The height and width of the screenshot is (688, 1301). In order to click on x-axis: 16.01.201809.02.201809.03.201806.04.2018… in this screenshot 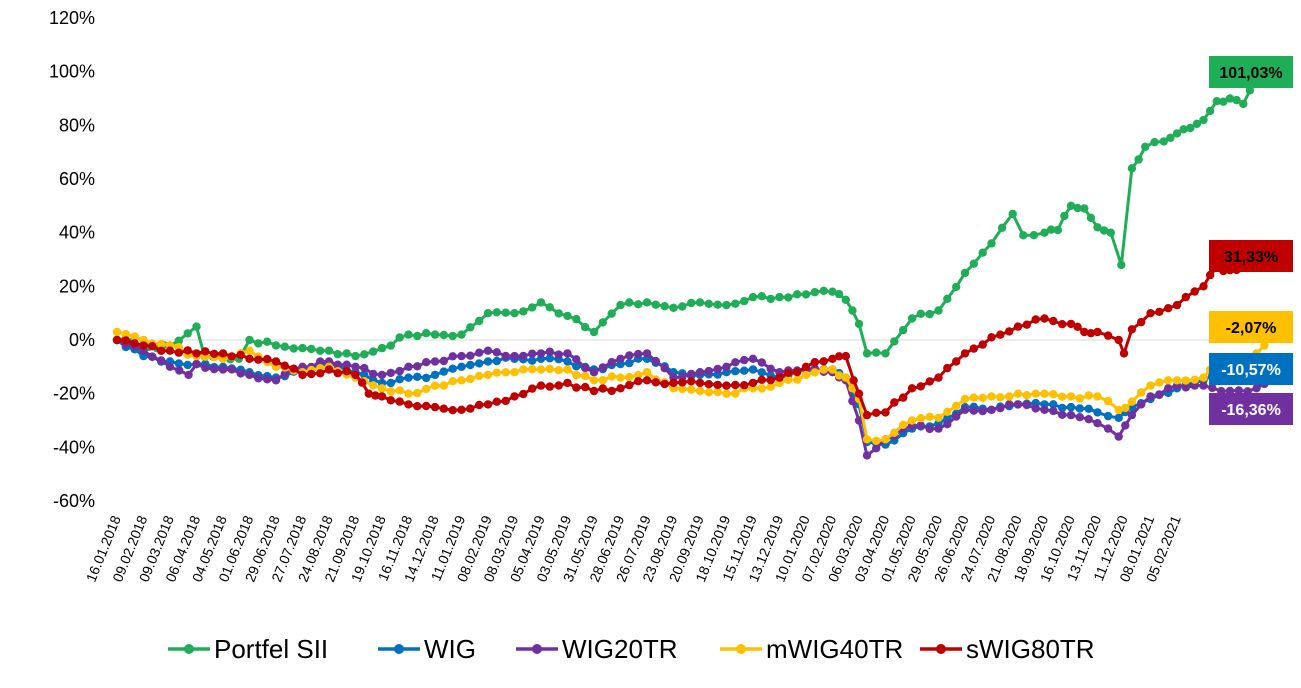, I will do `click(633, 548)`.